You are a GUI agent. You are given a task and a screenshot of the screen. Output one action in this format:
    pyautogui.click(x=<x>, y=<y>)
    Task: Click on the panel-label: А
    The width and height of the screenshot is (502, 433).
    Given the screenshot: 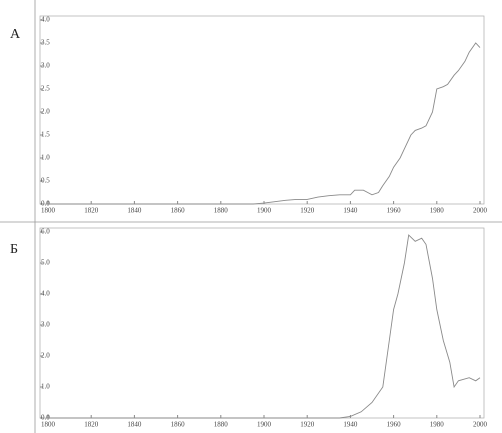 What is the action you would take?
    pyautogui.click(x=15, y=34)
    